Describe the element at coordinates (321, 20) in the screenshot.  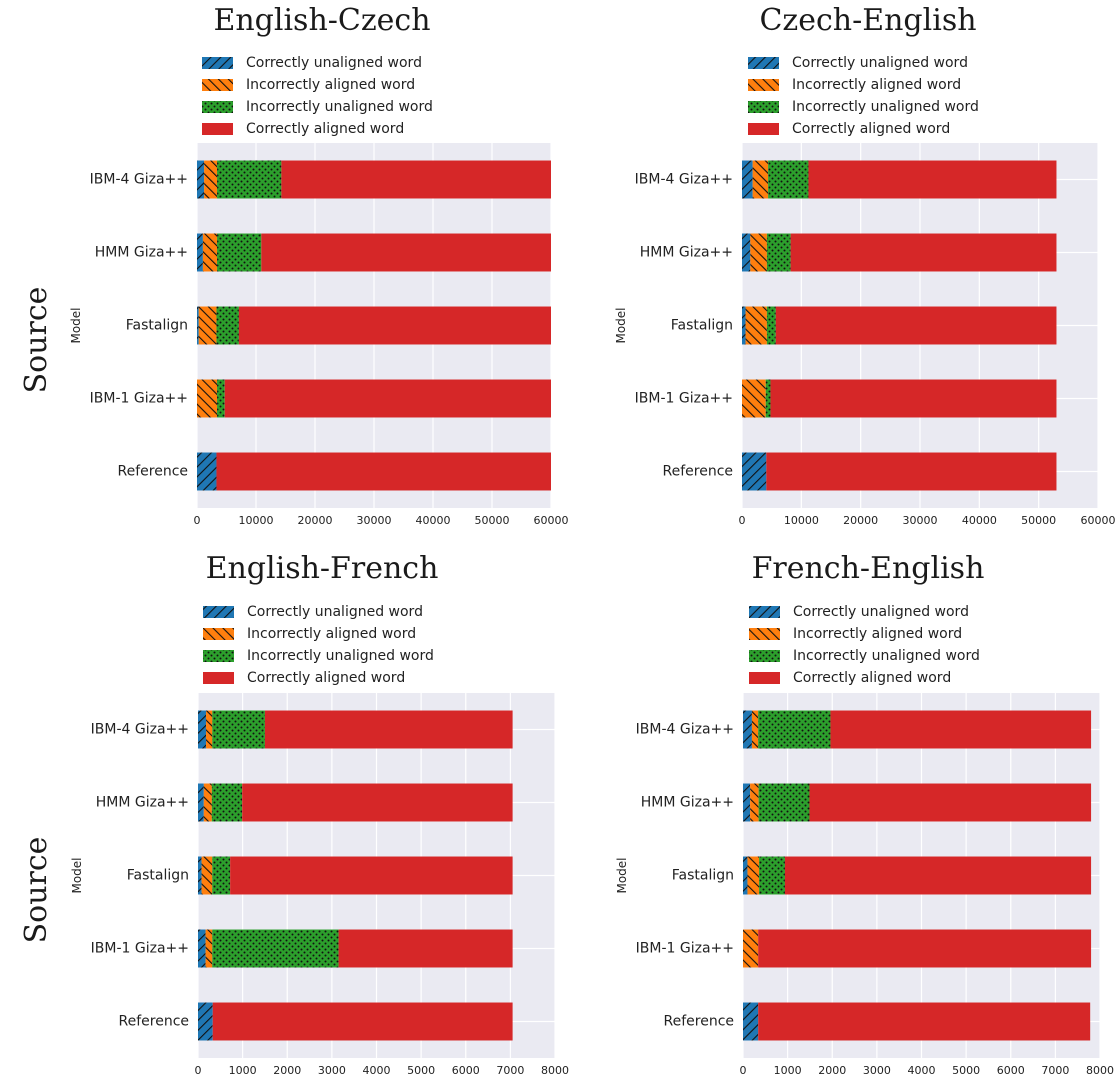
I see `chart-title: English-Czech` at that location.